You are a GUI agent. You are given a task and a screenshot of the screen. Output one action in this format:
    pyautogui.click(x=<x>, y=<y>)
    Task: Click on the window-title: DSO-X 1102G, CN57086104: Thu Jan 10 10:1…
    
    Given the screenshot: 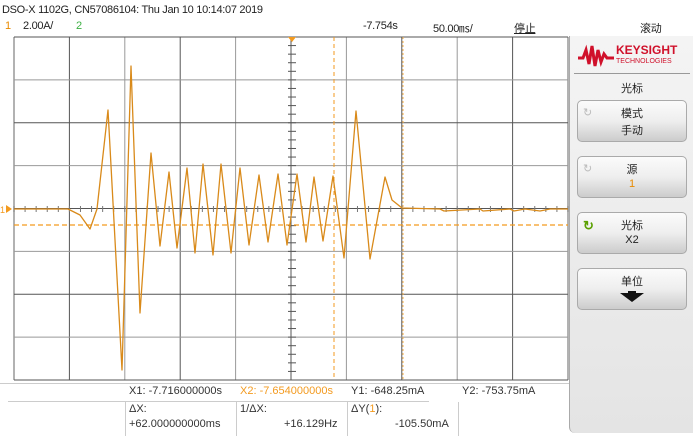 What is the action you would take?
    pyautogui.click(x=132, y=10)
    